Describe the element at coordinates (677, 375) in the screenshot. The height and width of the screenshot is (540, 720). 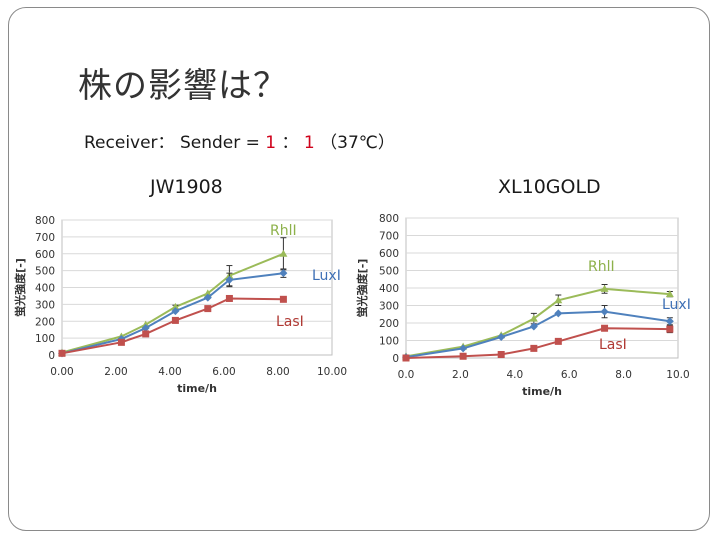
I see `x-tick-label: 10.0` at that location.